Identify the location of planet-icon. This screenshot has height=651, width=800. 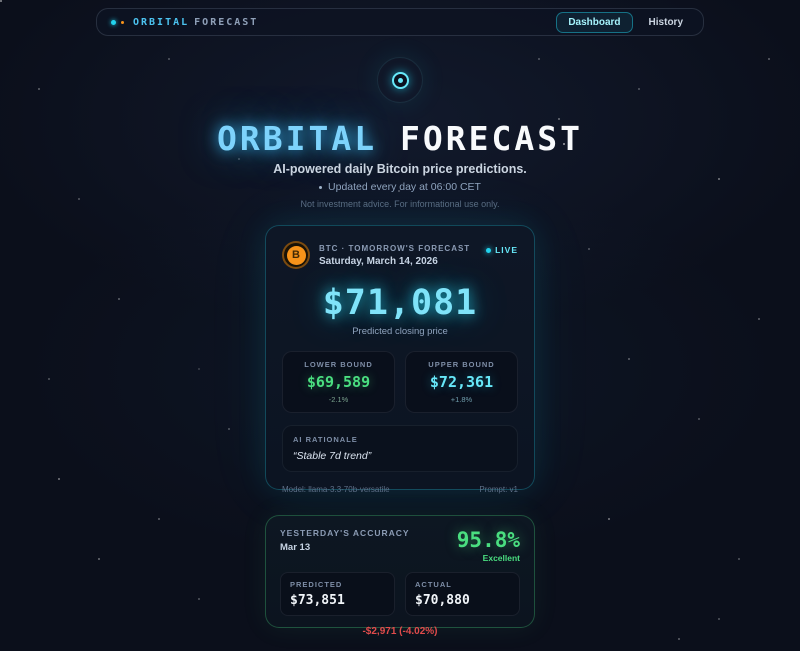
(400, 80).